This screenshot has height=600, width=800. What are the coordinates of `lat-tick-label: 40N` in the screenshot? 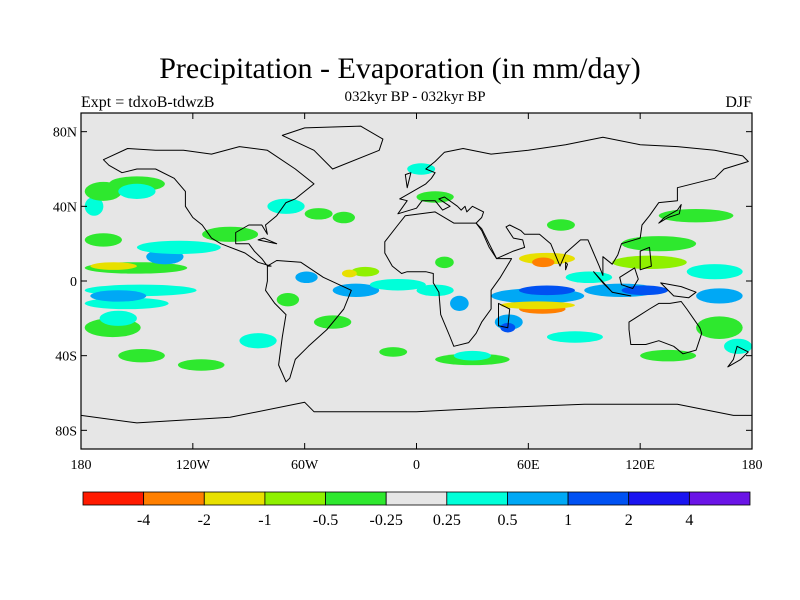 It's located at (65, 207).